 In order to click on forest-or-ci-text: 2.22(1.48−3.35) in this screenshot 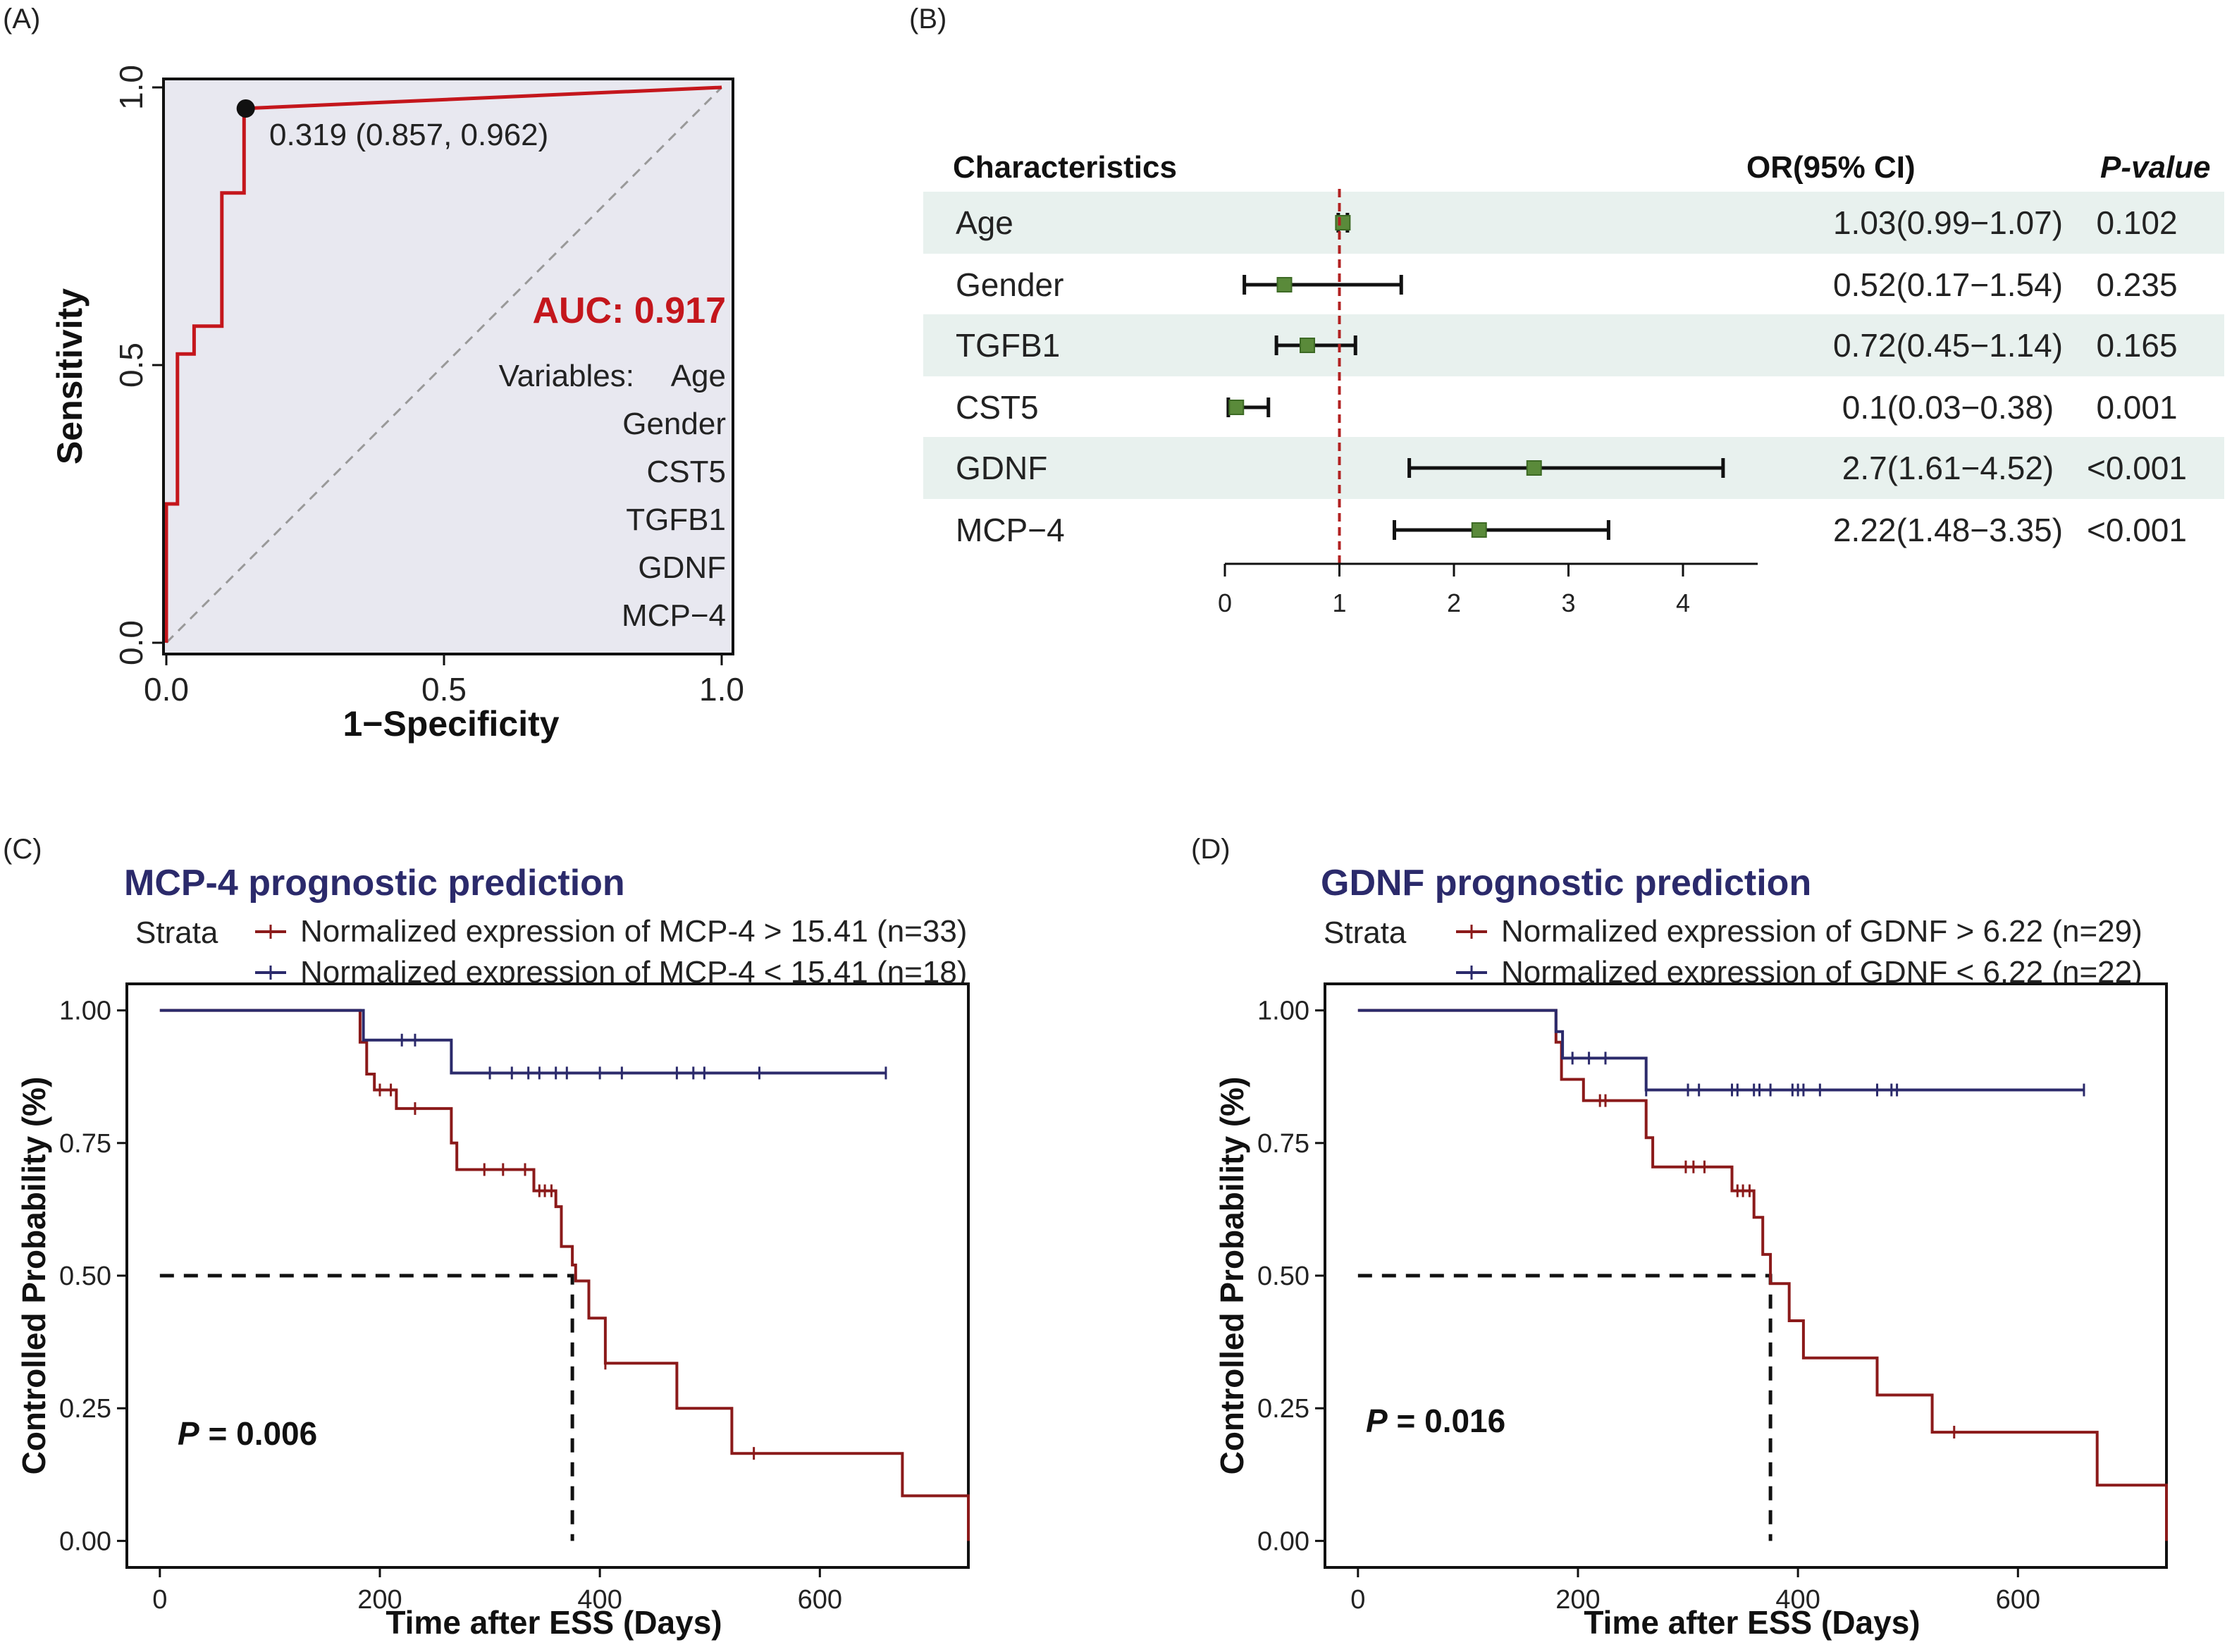, I will do `click(1948, 530)`.